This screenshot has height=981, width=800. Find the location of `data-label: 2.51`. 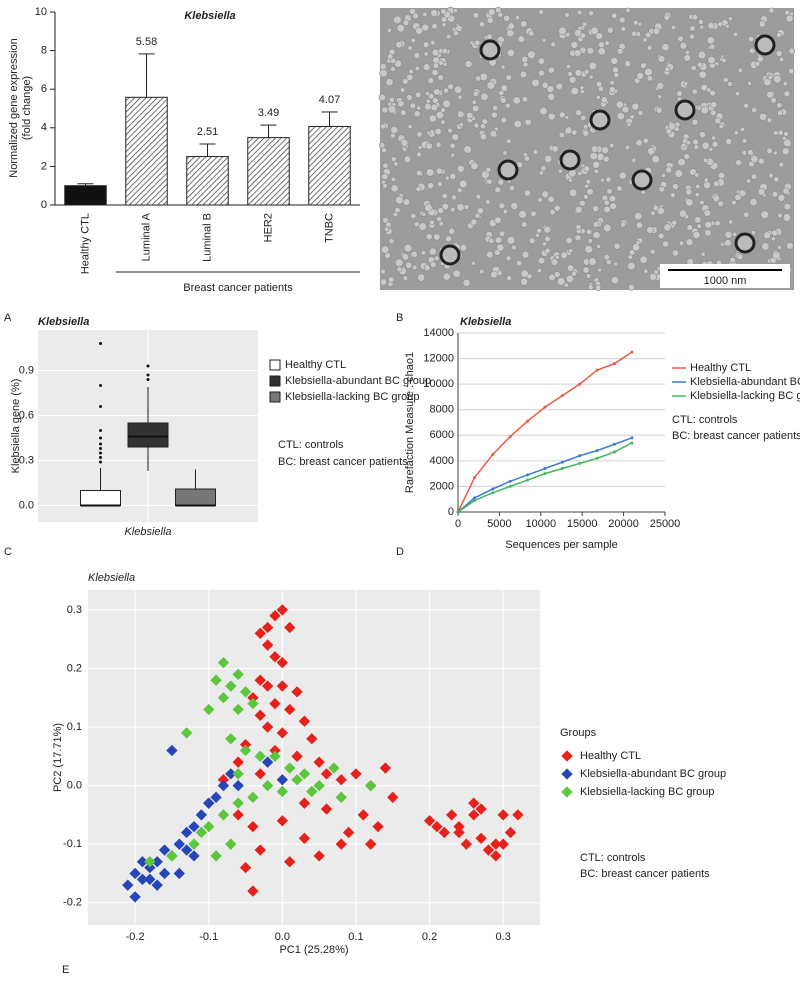

data-label: 2.51 is located at coordinates (207, 132).